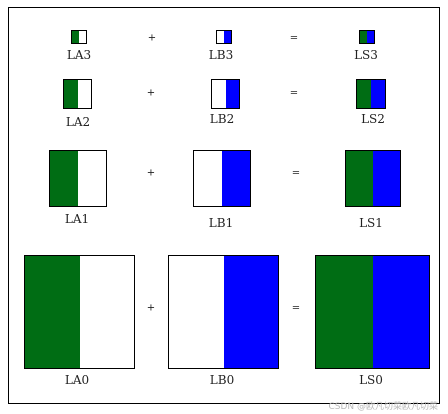  What do you see at coordinates (371, 223) in the screenshot?
I see `label-ls1: LS1` at bounding box center [371, 223].